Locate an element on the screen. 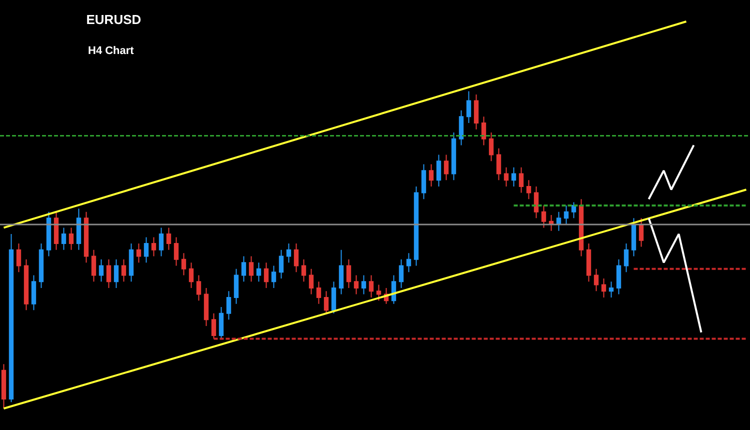 Image resolution: width=750 pixels, height=430 pixels. chart-subtitle: H4 Chart is located at coordinates (111, 51).